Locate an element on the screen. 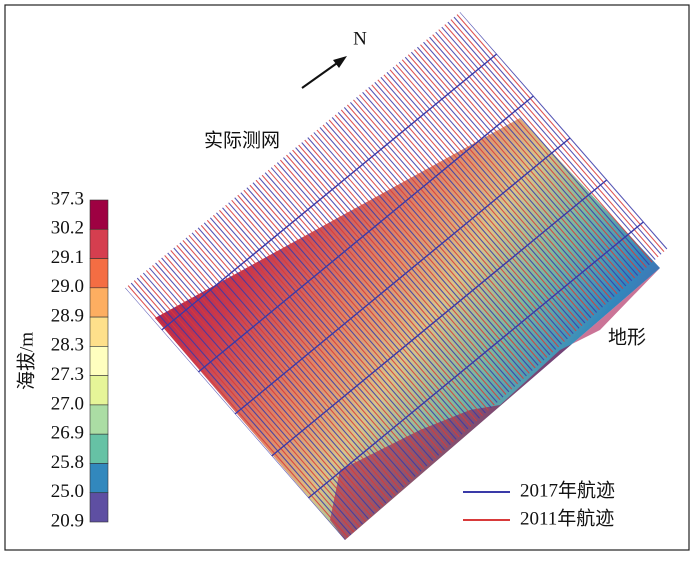 This screenshot has width=700, height=567. colorbar-tick-label: 30.2 is located at coordinates (67, 228).